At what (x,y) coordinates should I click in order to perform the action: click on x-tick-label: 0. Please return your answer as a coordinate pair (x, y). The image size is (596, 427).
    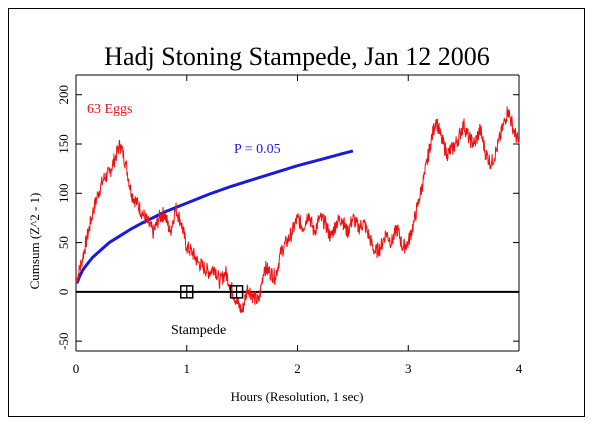
    Looking at the image, I should click on (76, 368).